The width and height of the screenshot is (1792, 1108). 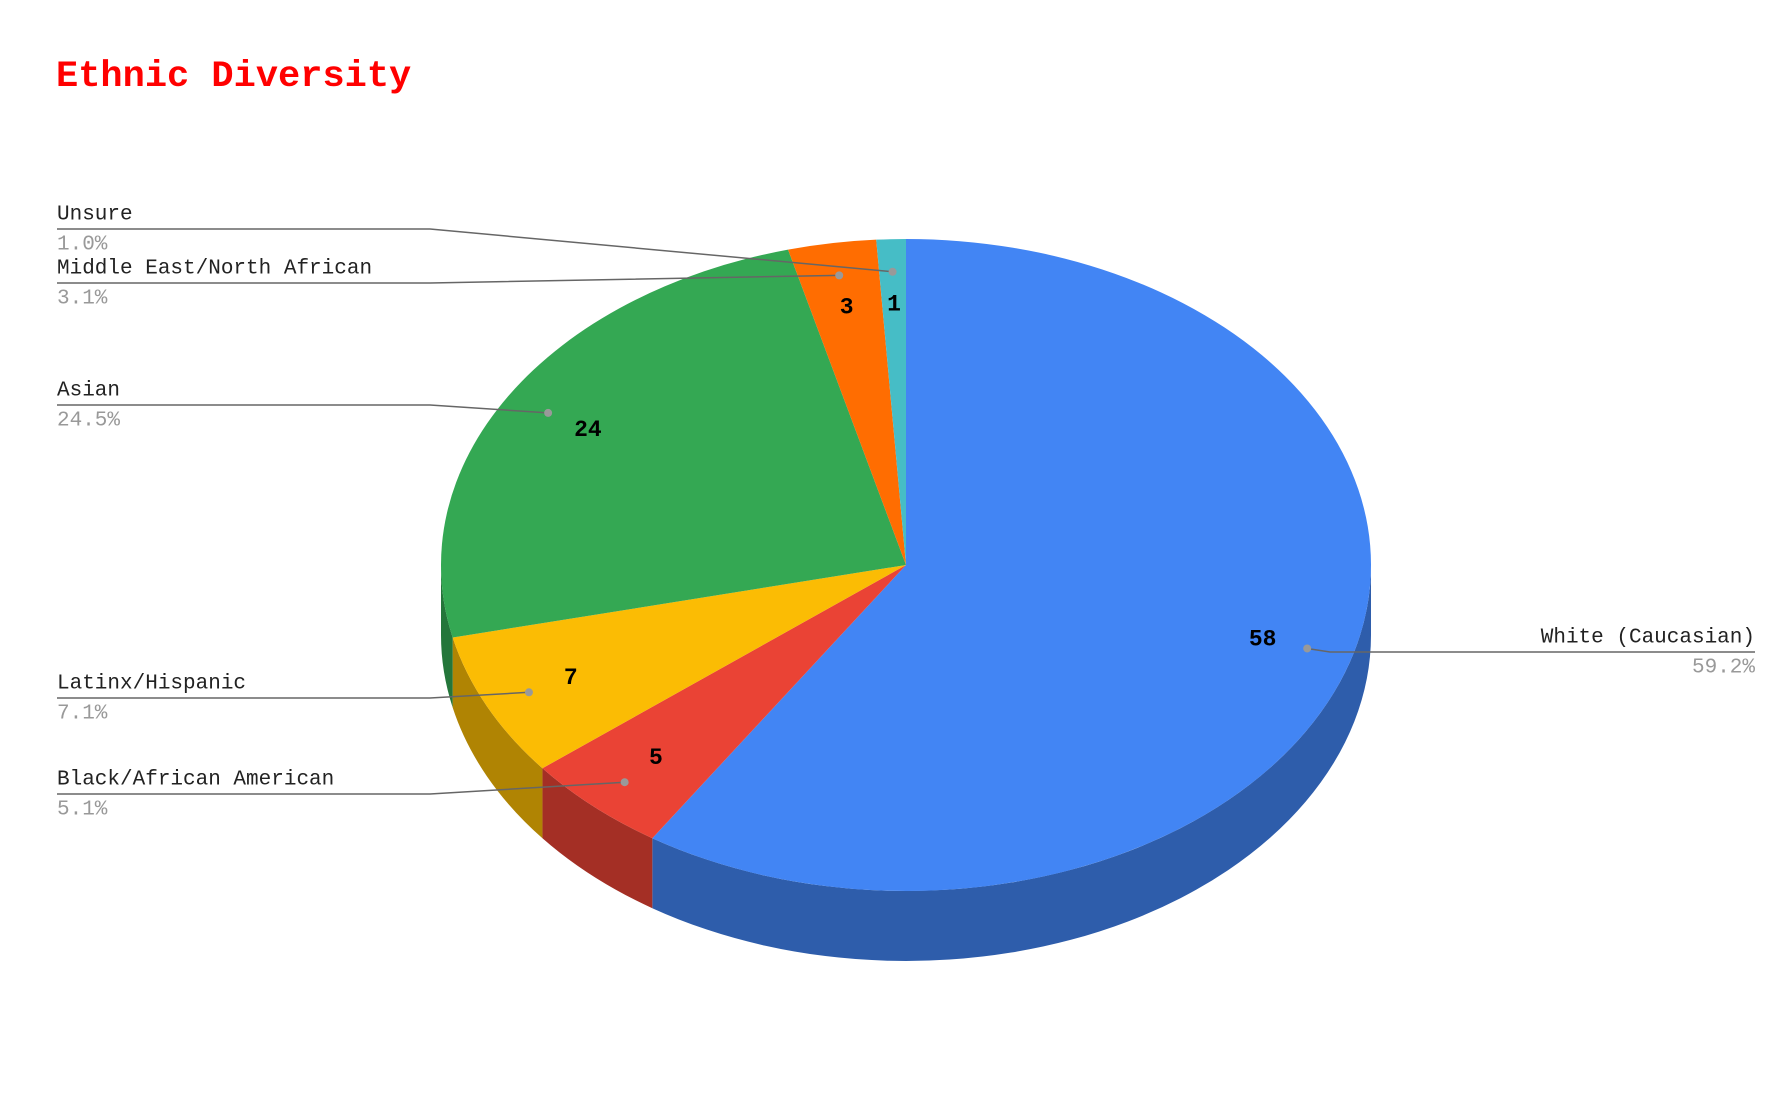 What do you see at coordinates (588, 430) in the screenshot?
I see `value-label: 24` at bounding box center [588, 430].